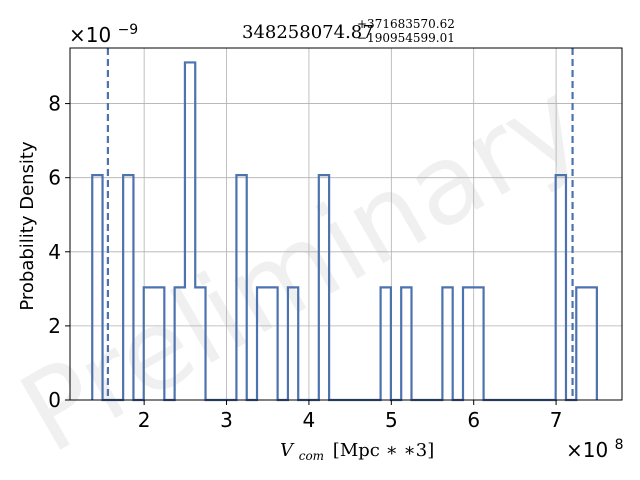 Image resolution: width=640 pixels, height=480 pixels. I want to click on y-scale-exponent: −9, so click(128, 30).